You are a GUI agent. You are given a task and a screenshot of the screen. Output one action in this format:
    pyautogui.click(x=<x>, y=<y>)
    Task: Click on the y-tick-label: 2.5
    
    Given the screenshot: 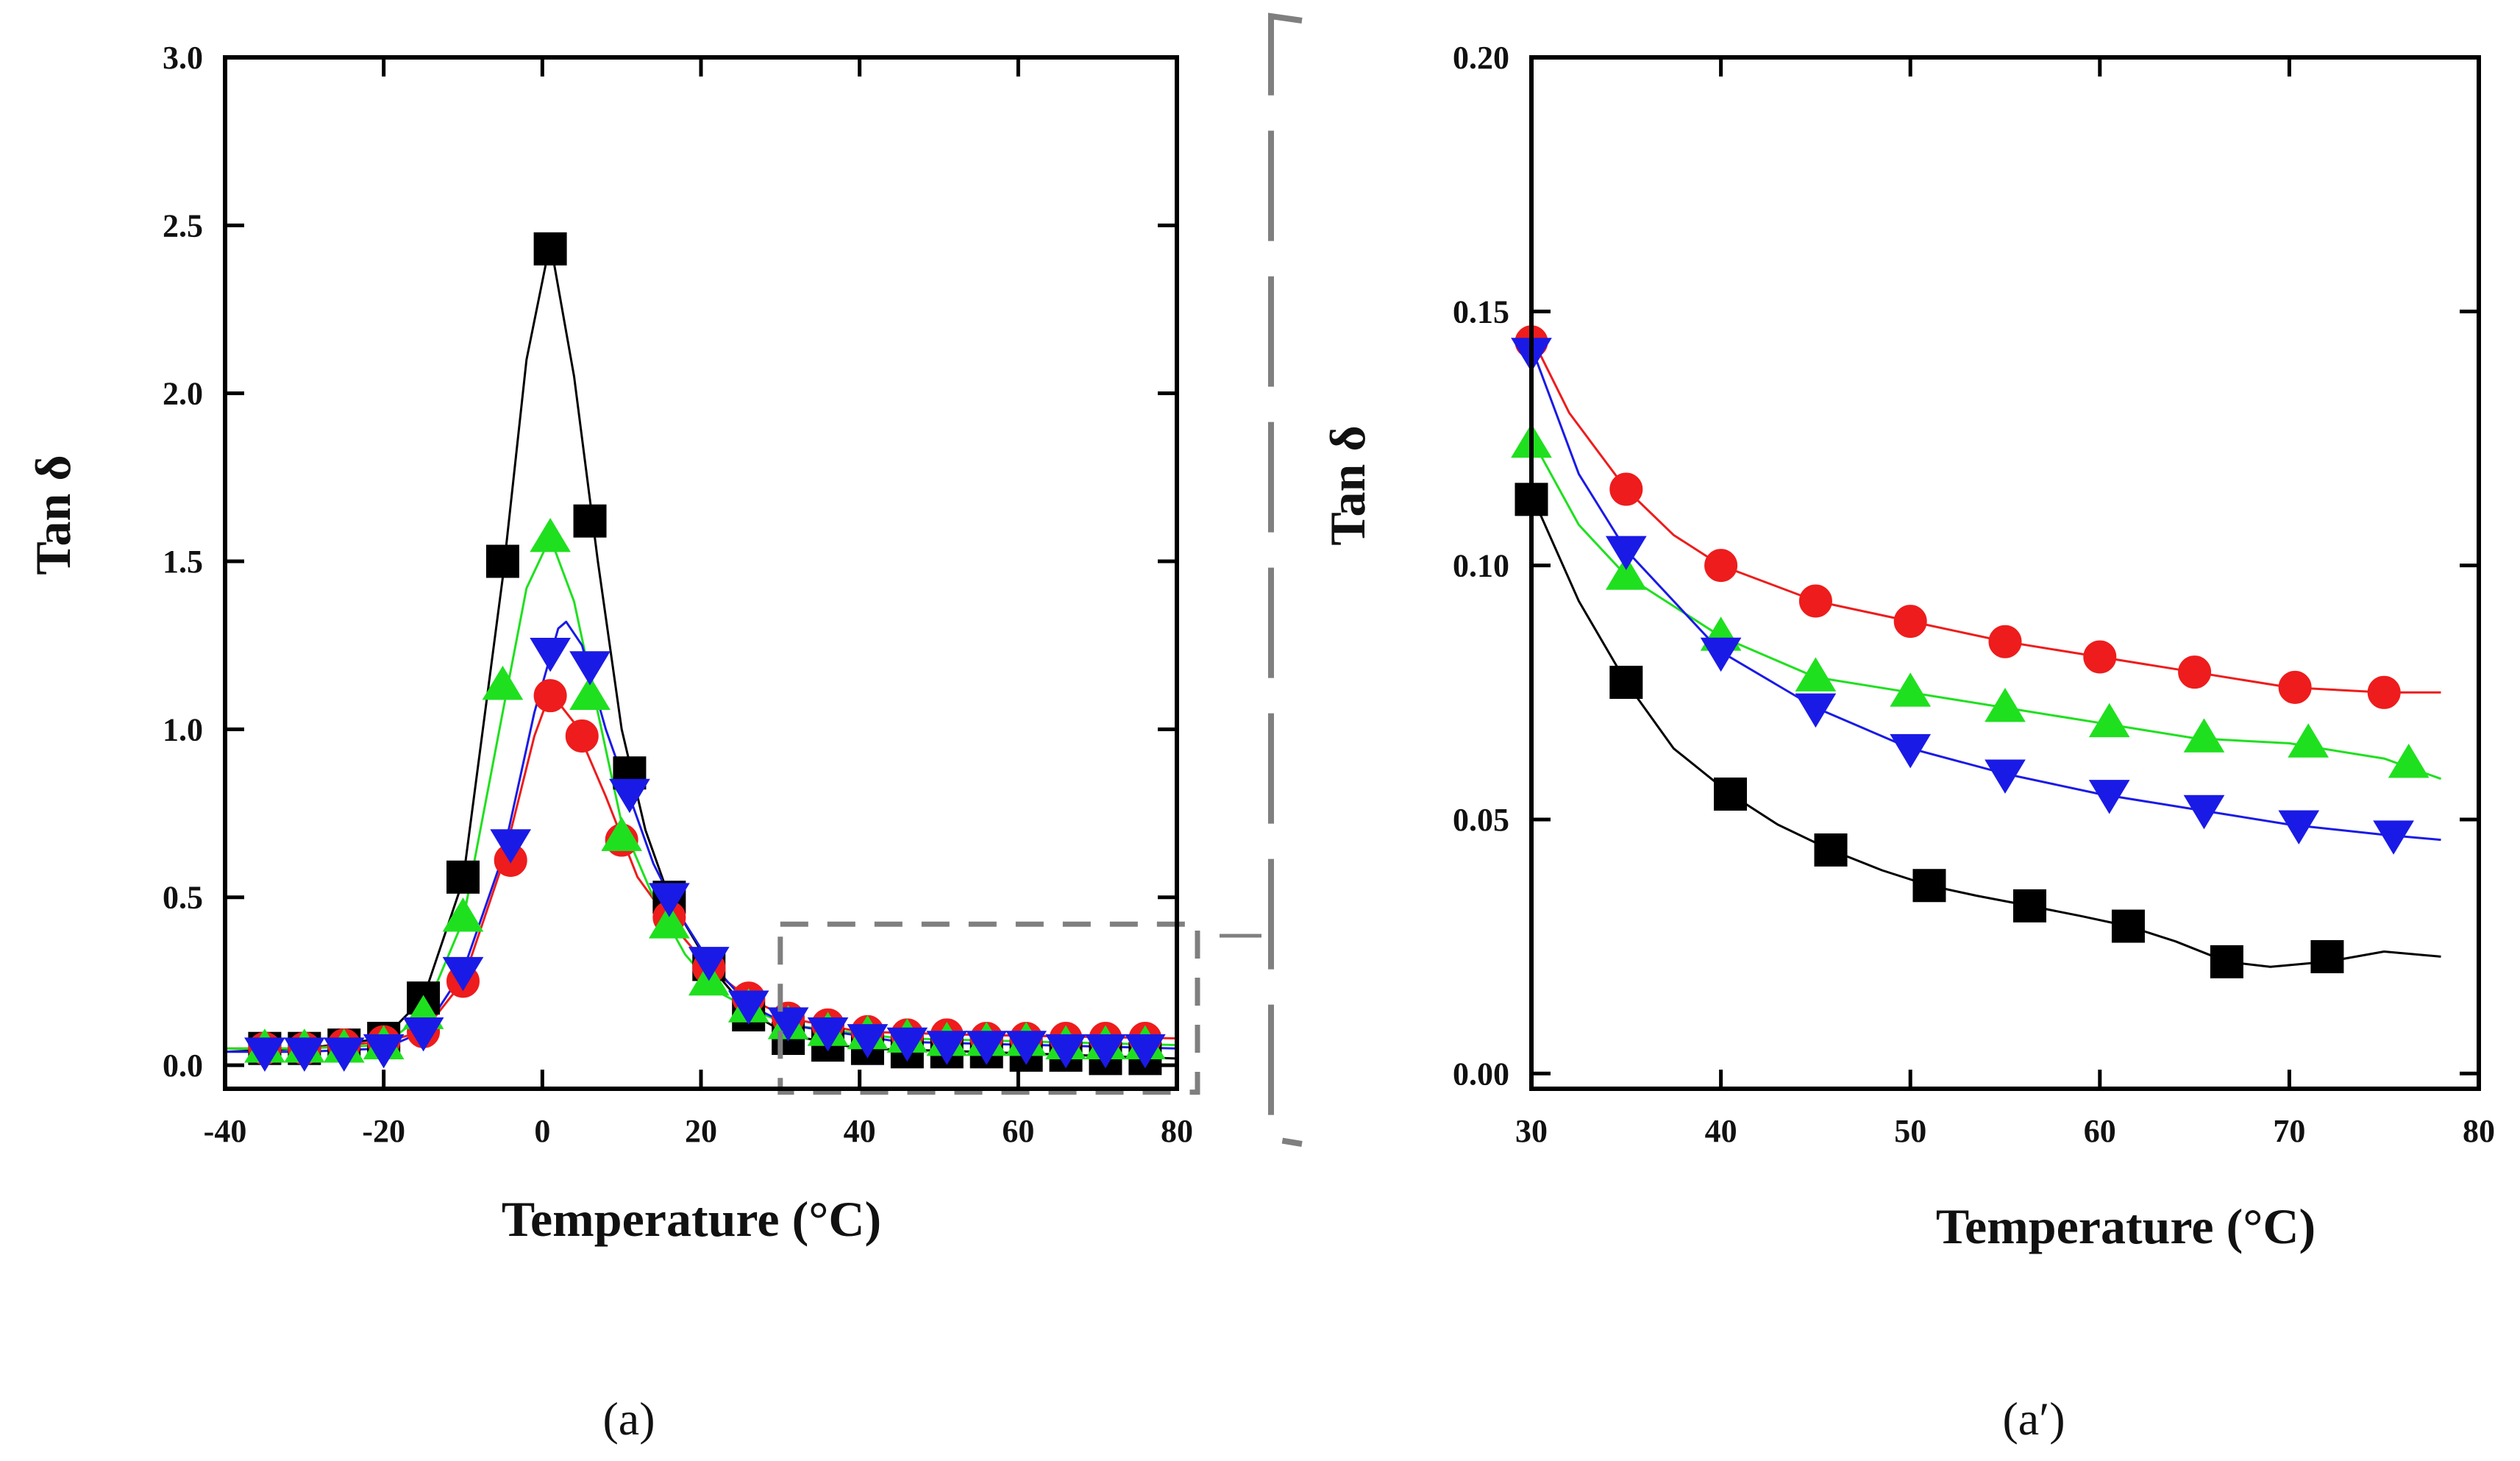 What is the action you would take?
    pyautogui.click(x=183, y=226)
    